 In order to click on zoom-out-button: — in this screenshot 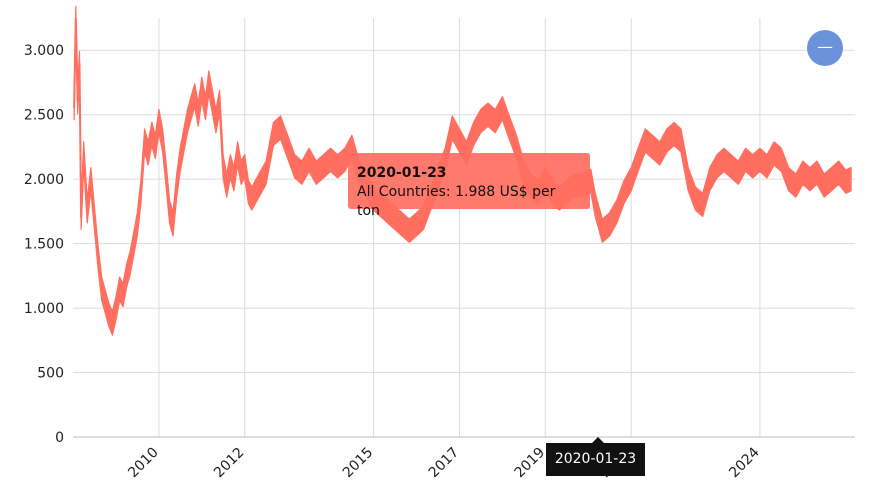, I will do `click(825, 48)`.